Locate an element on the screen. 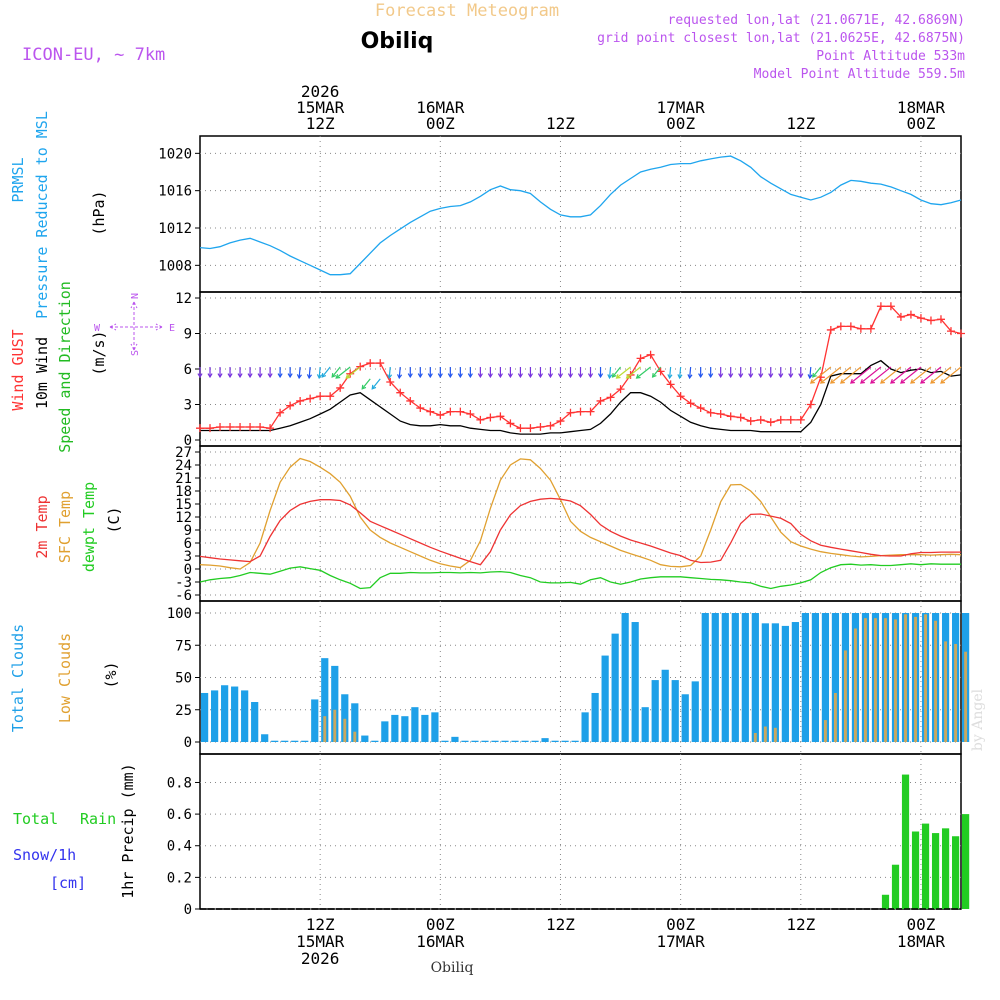 This screenshot has height=1000, width=1000. top-axis-label: 2026 is located at coordinates (320, 91).